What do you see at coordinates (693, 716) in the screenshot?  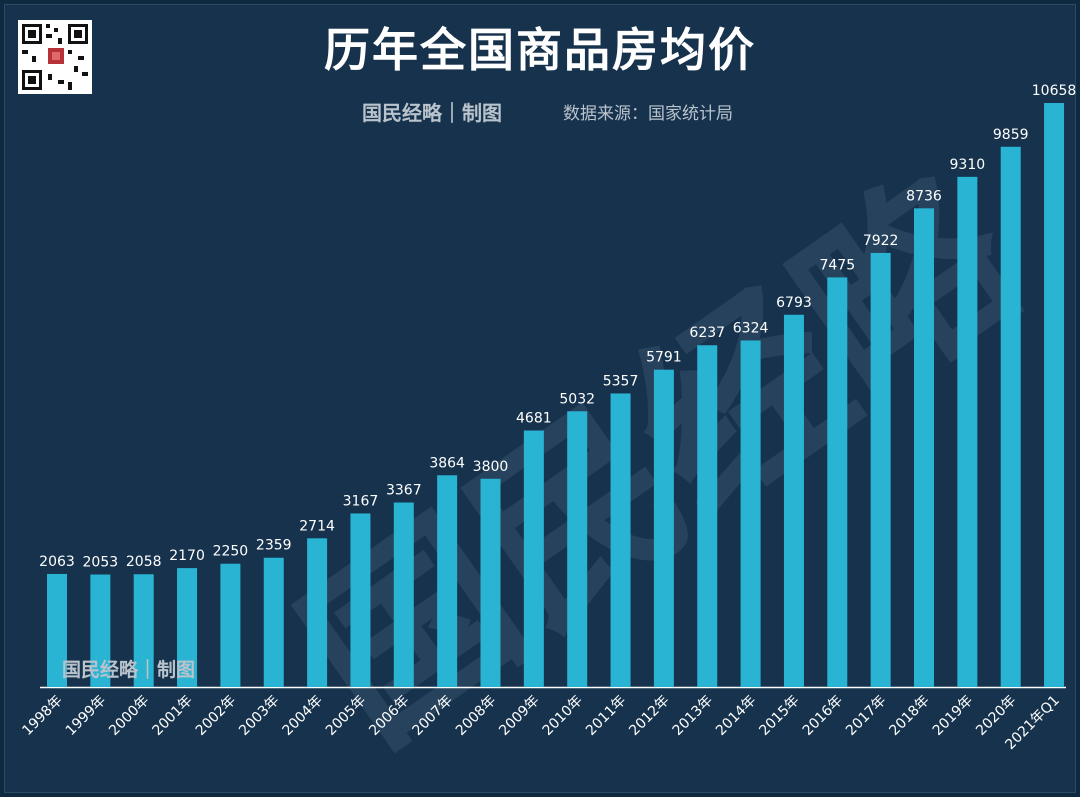 I see `x-tick-label: 2013年` at bounding box center [693, 716].